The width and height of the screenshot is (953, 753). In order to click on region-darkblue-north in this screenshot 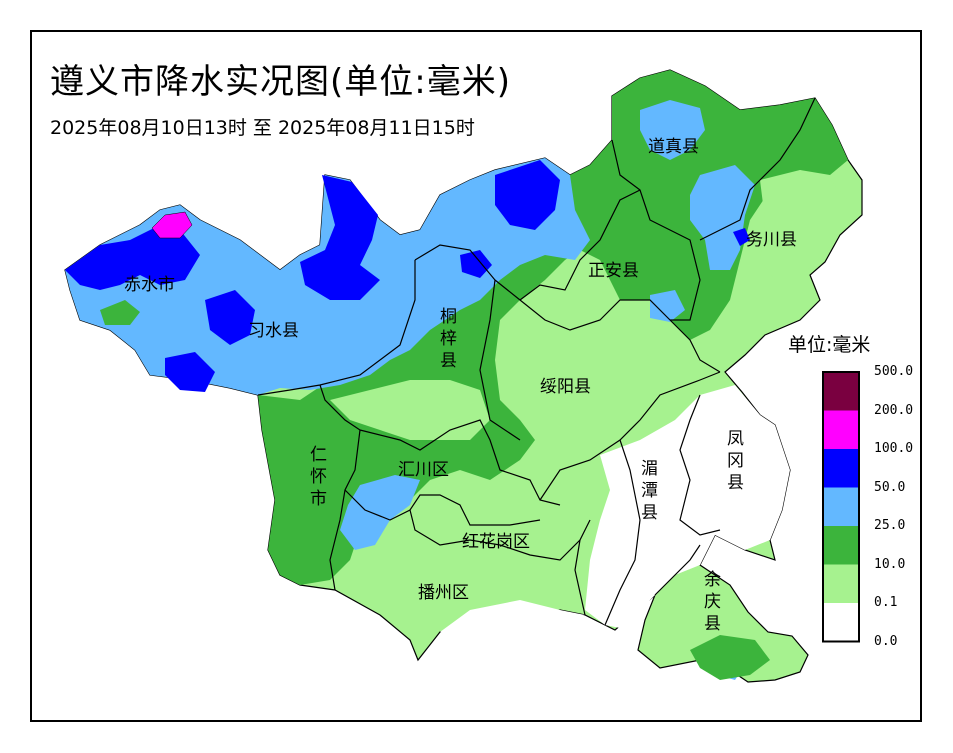, I will do `click(340, 237)`.